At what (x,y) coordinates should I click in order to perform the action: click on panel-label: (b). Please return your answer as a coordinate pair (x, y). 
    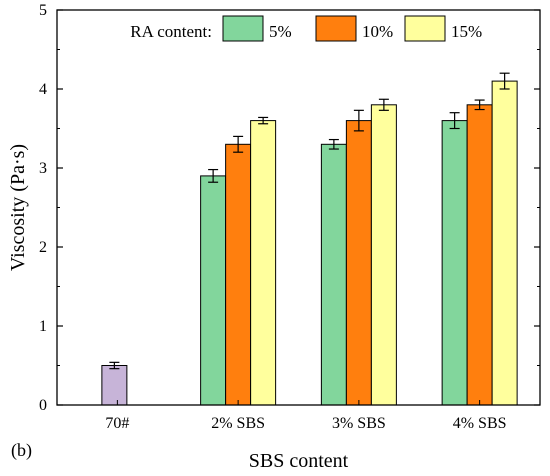
    Looking at the image, I should click on (21, 450).